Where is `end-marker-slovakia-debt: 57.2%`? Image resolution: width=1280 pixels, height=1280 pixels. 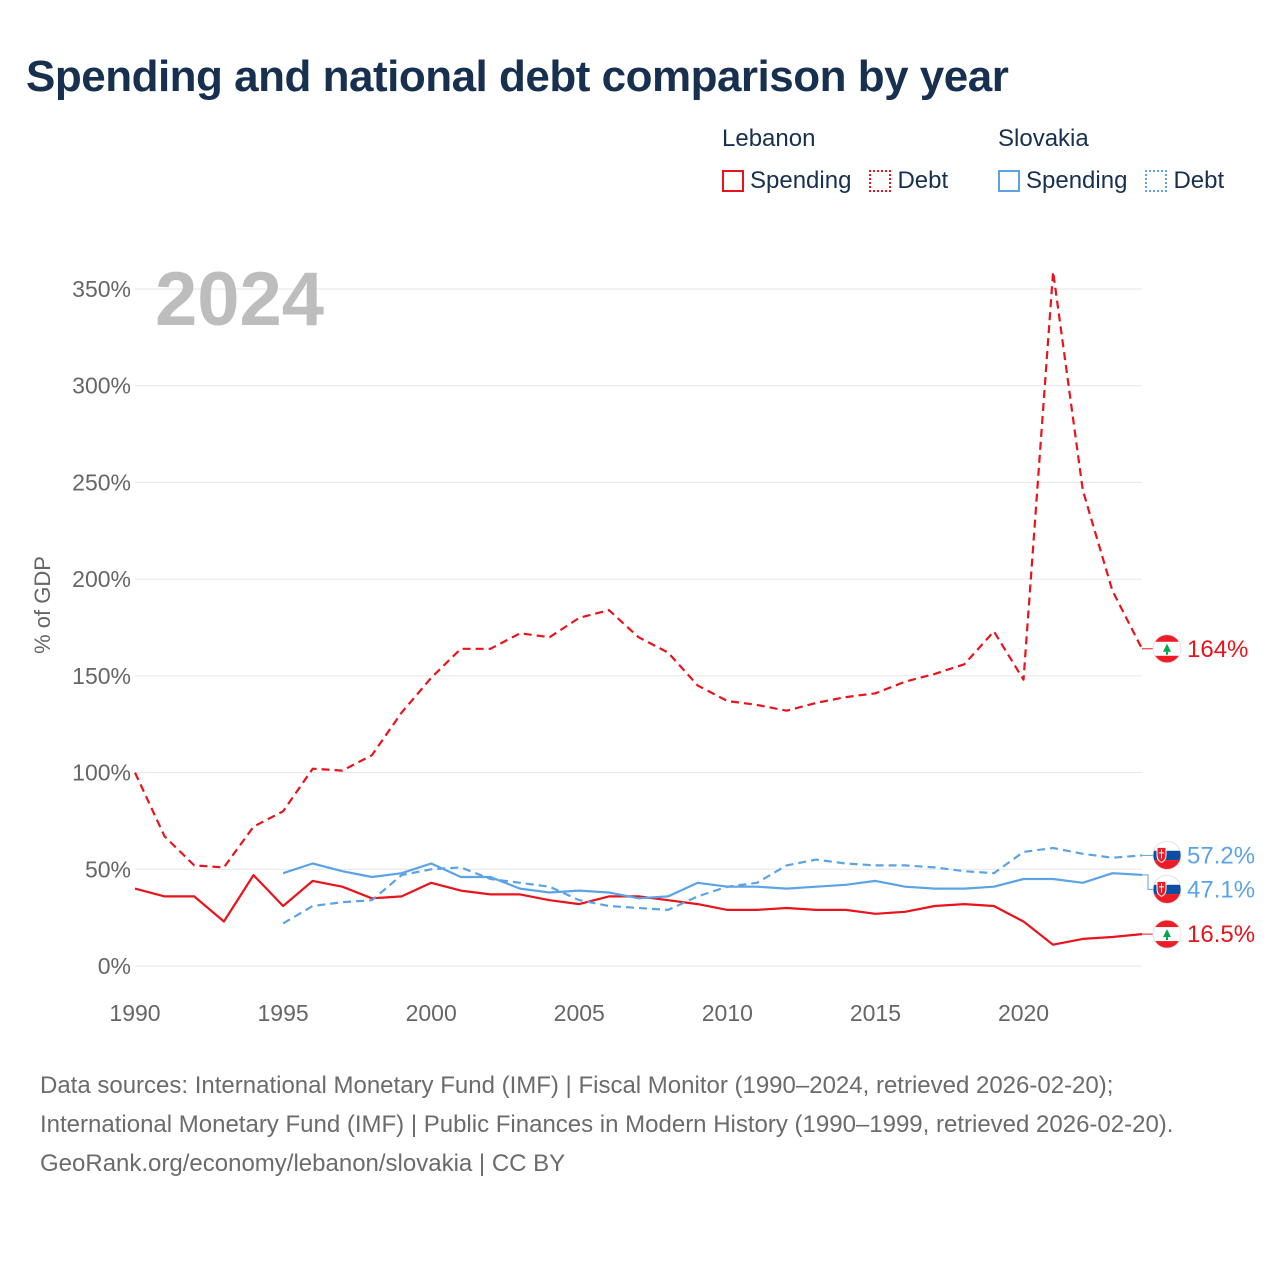
end-marker-slovakia-debt: 57.2% is located at coordinates (1198, 855).